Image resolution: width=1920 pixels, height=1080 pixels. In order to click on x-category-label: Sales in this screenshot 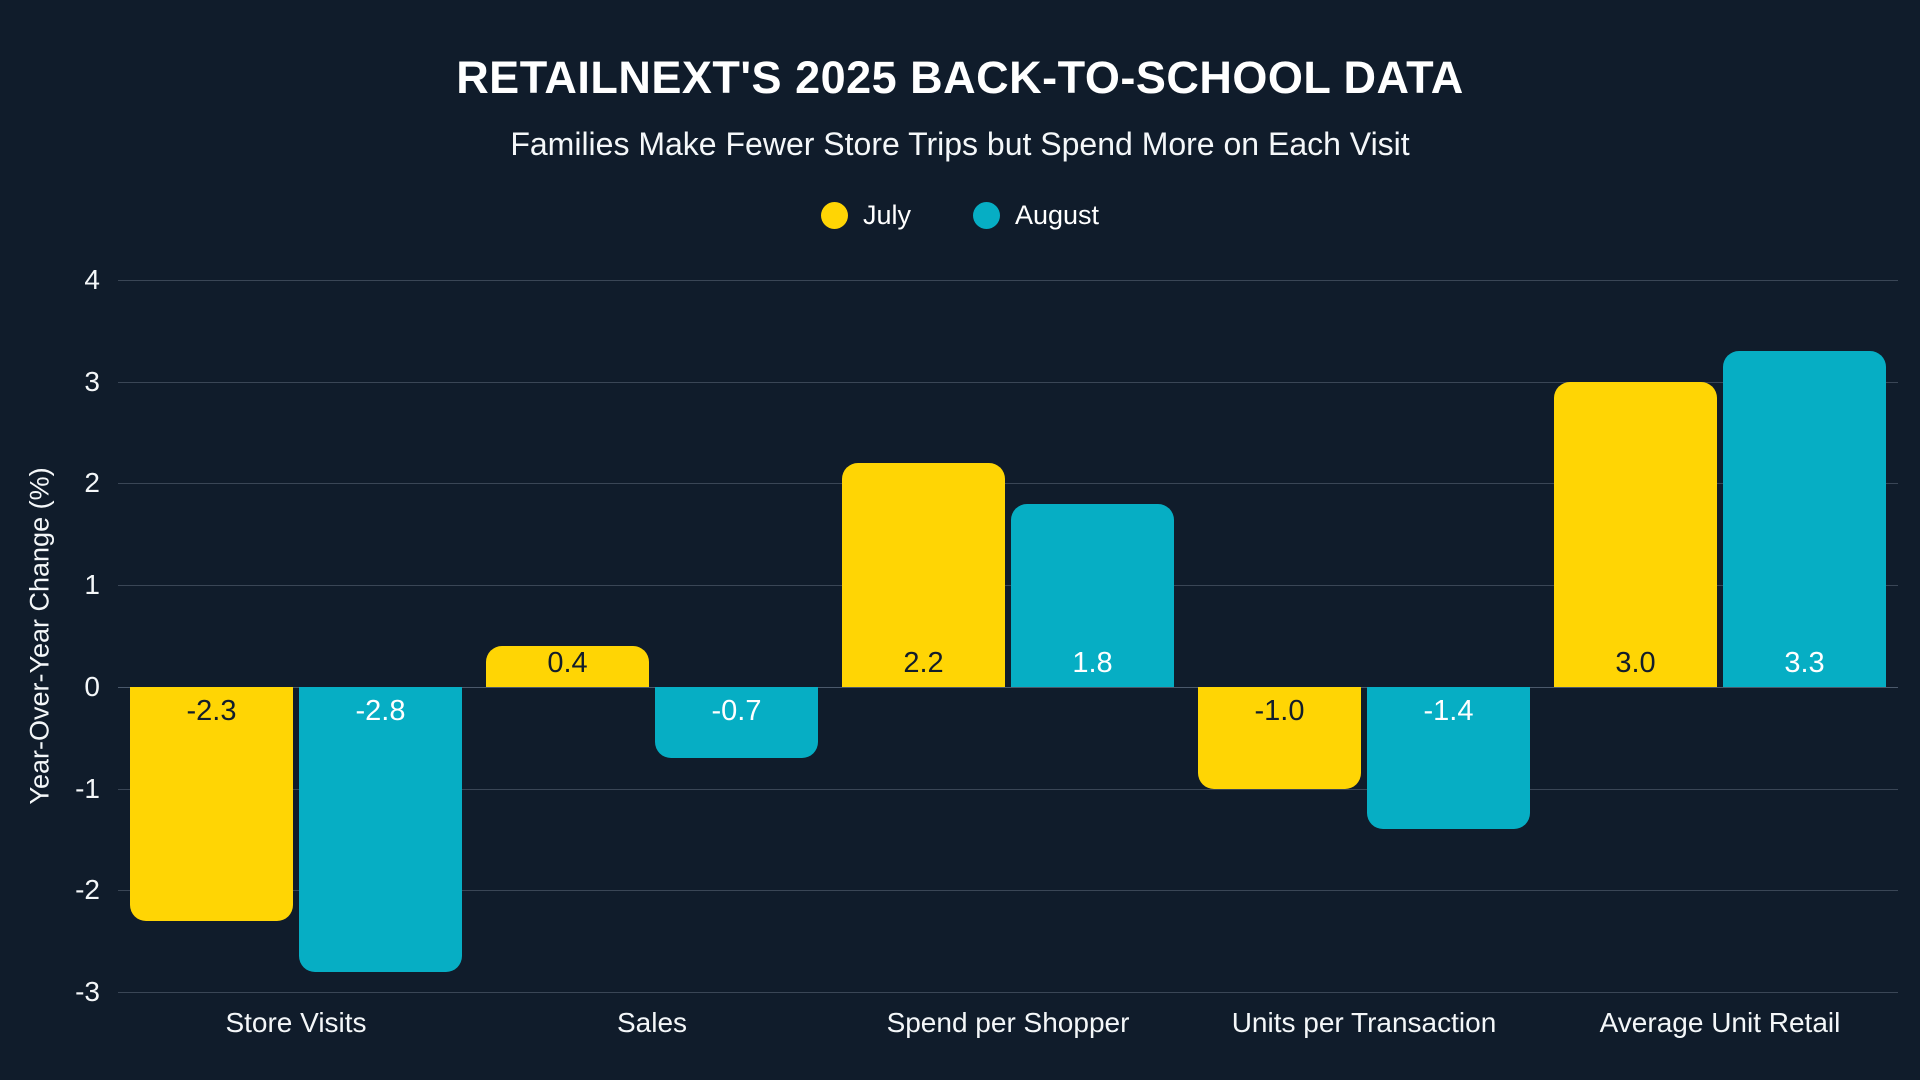, I will do `click(652, 1022)`.